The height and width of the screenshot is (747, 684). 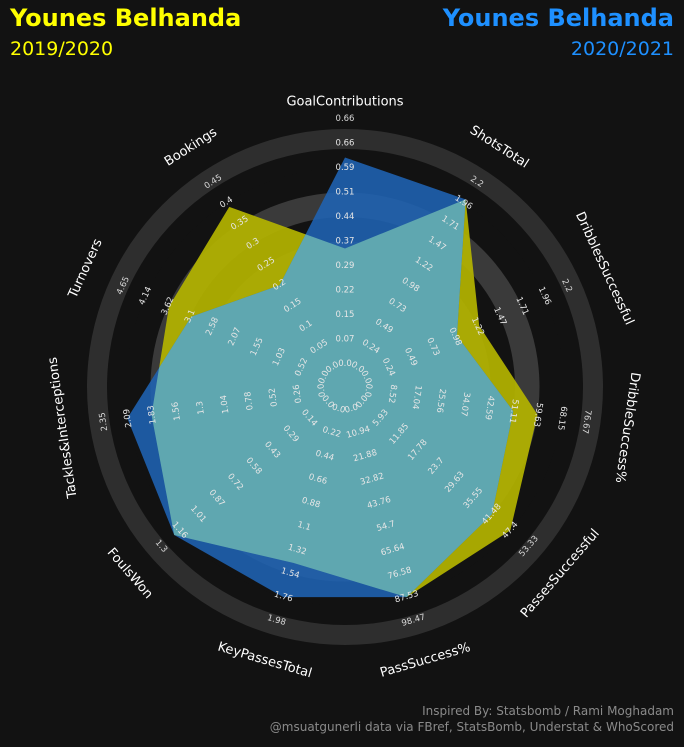 What do you see at coordinates (265, 661) in the screenshot?
I see `axis-label: KeyPassesTotal` at bounding box center [265, 661].